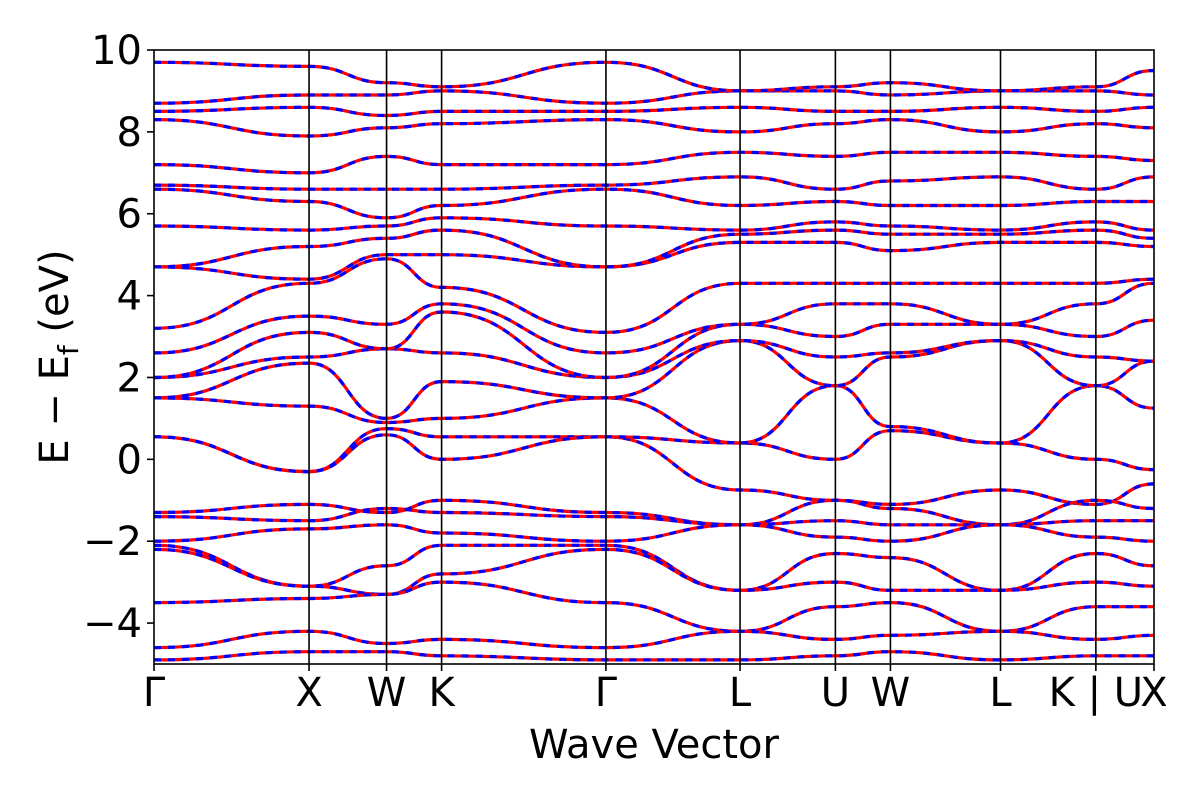  I want to click on band-4-spin-down, so click(654, 379).